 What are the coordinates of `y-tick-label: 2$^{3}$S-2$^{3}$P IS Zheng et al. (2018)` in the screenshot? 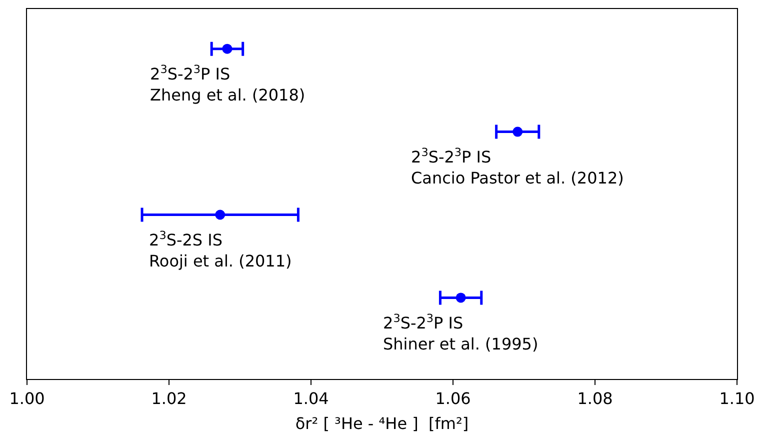 It's located at (228, 84).